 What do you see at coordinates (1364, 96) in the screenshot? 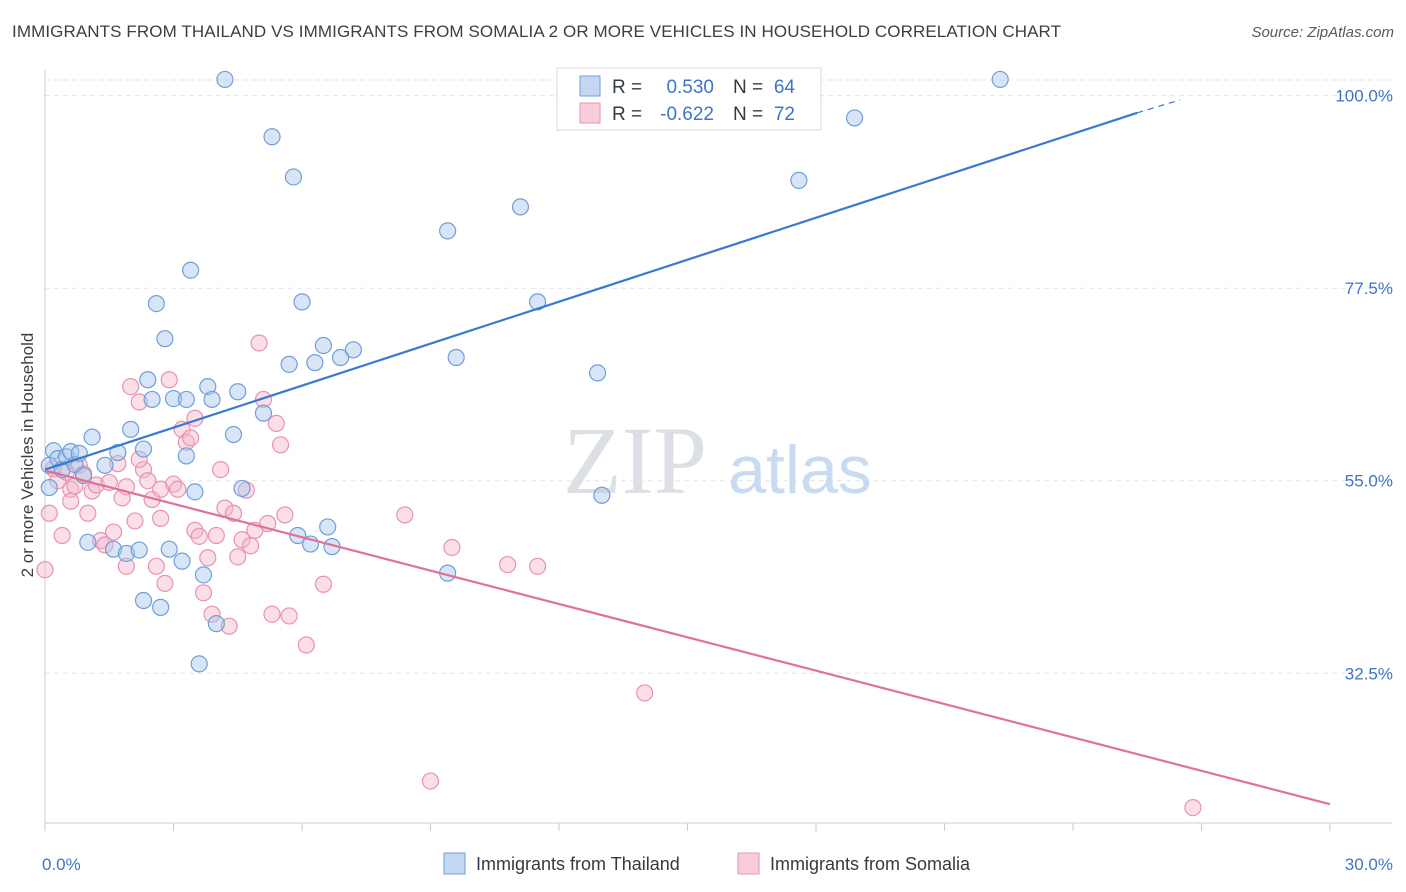
I see `y-tick-label: 100.0%` at bounding box center [1364, 96].